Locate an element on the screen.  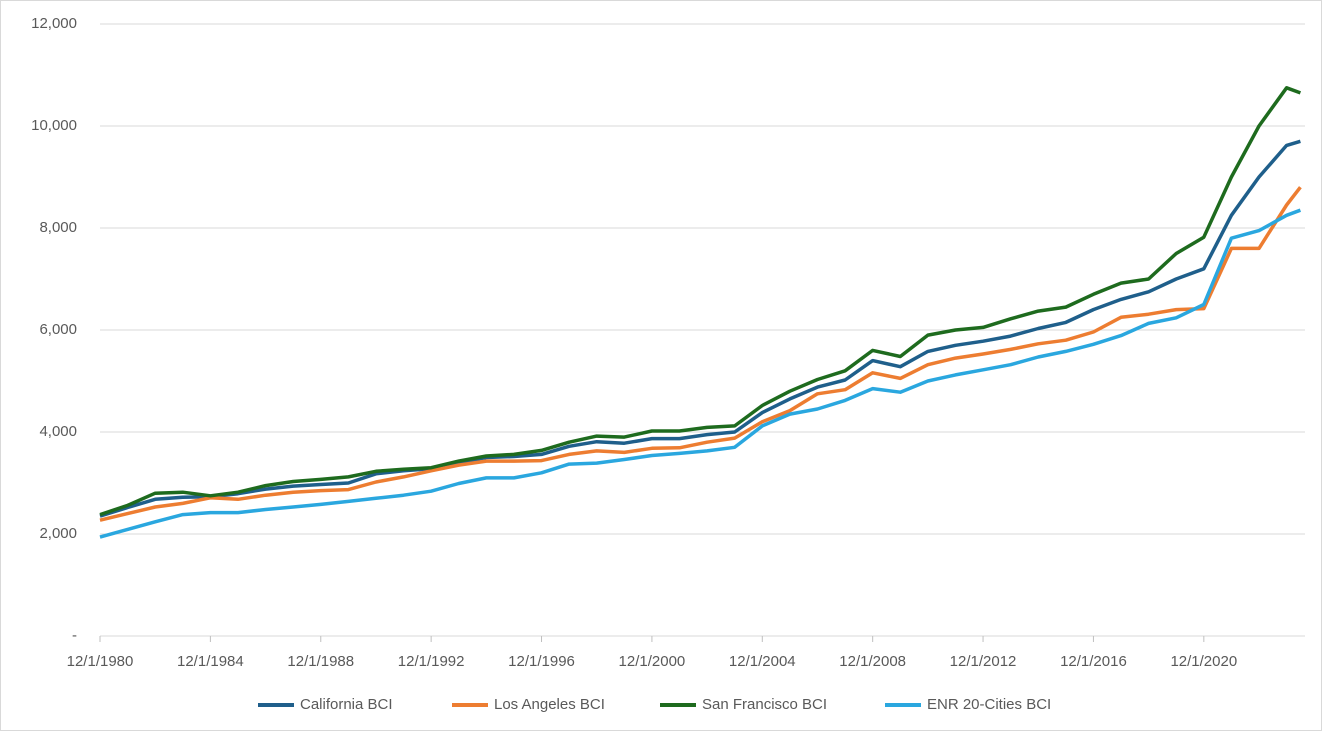
y-tick-label: - is located at coordinates (74, 635).